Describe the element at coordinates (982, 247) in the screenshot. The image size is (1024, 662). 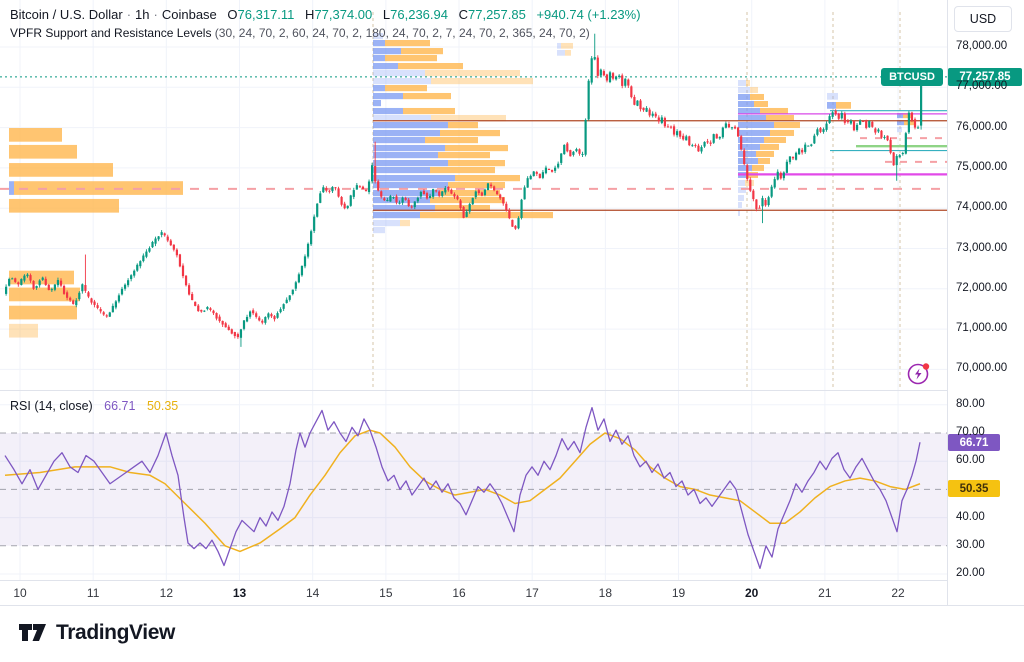
I see `price-tick-label: 73,000.00` at that location.